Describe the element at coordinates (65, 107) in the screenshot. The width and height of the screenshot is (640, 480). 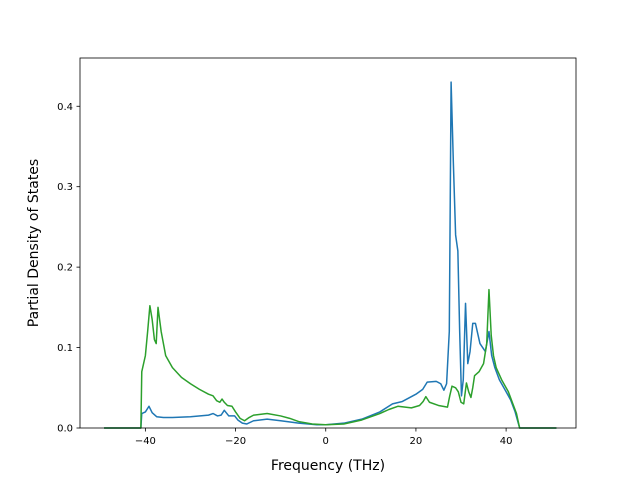
I see `y-tick-label: 0.4` at that location.